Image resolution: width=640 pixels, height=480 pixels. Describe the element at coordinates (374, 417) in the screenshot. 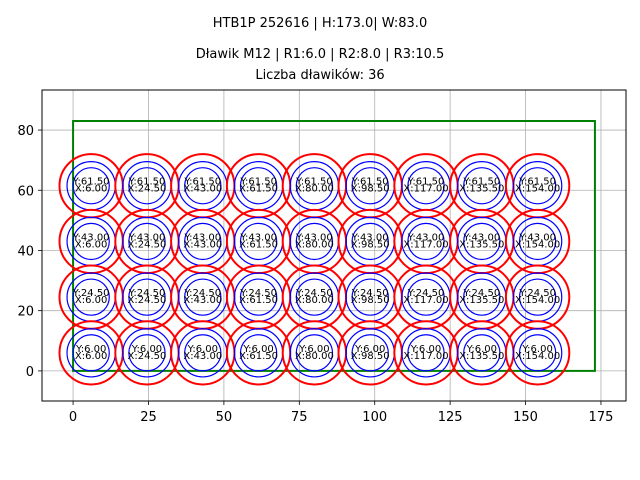

I see `x-tick-label: 100` at that location.